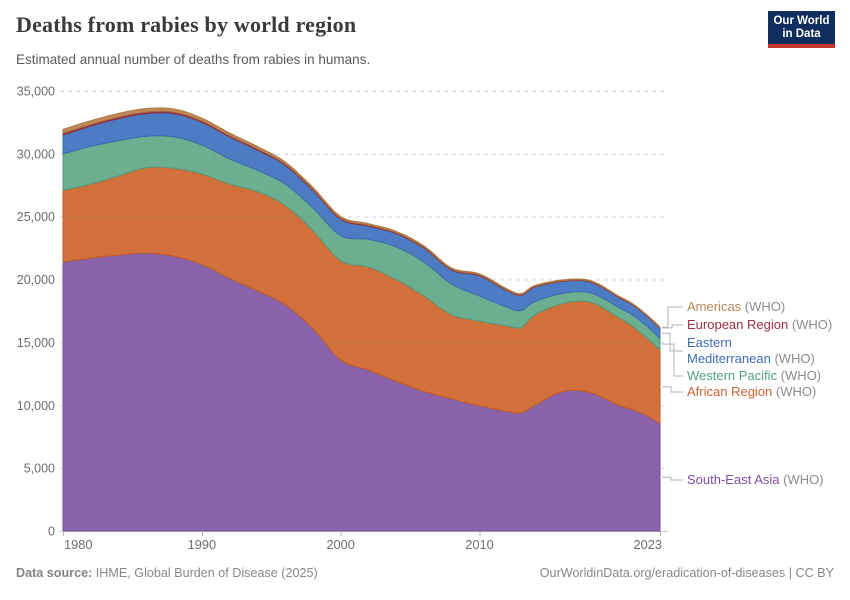 The height and width of the screenshot is (600, 850). I want to click on legend-item-european-region: European Region (WHO), so click(759, 325).